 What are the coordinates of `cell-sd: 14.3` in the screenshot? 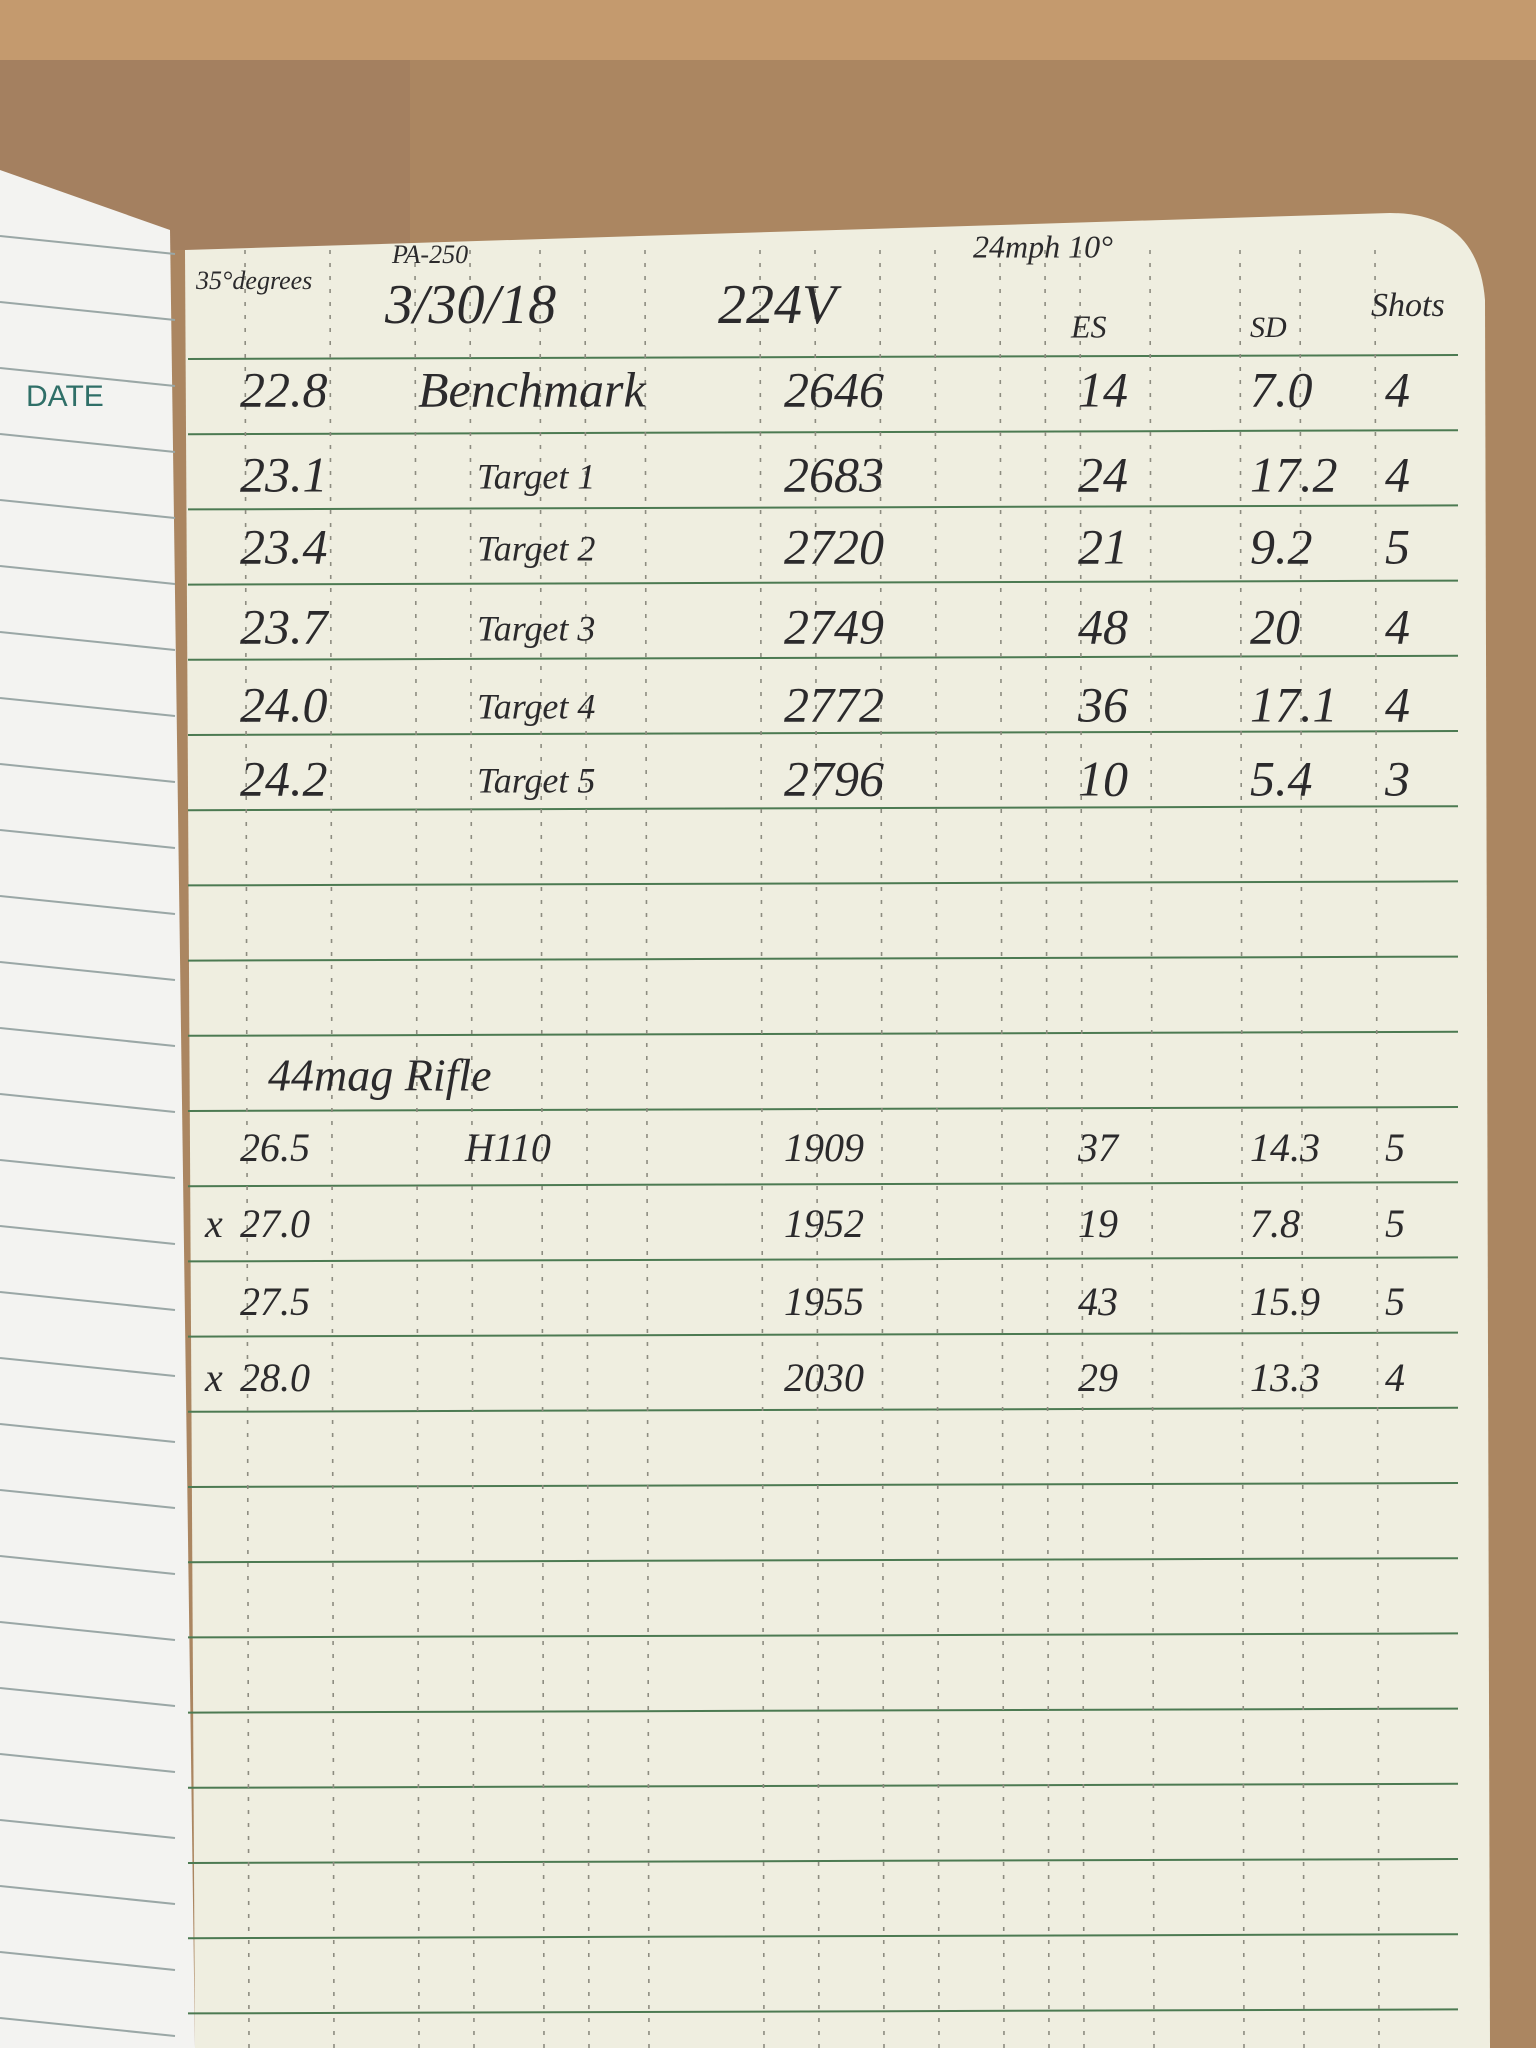 It's located at (1285, 1147).